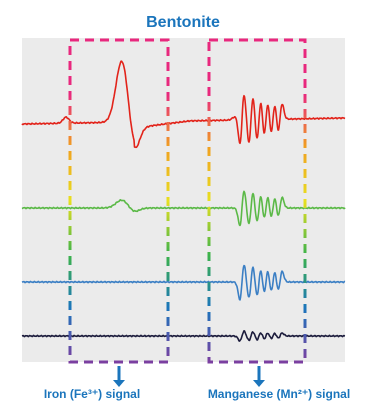  I want to click on iron-signal-label: Iron (Fe³⁺) signal, so click(92, 394).